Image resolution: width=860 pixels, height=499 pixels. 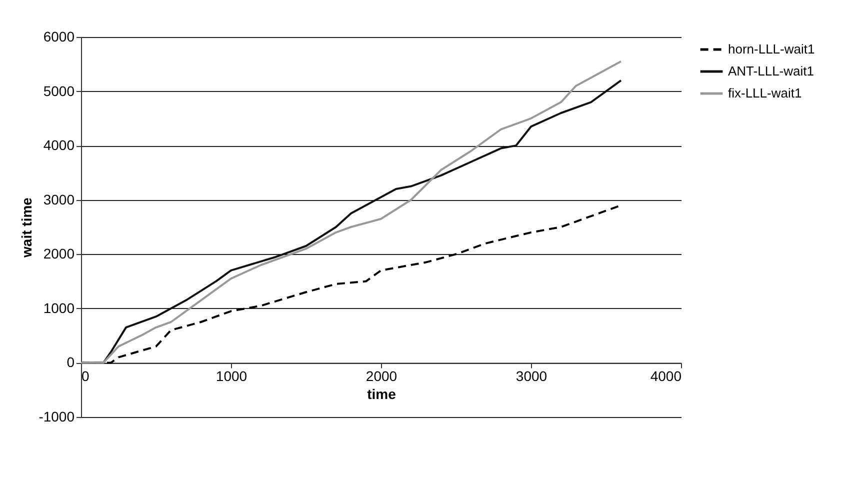 What do you see at coordinates (771, 49) in the screenshot?
I see `legend-label: horn-LLL-wait1` at bounding box center [771, 49].